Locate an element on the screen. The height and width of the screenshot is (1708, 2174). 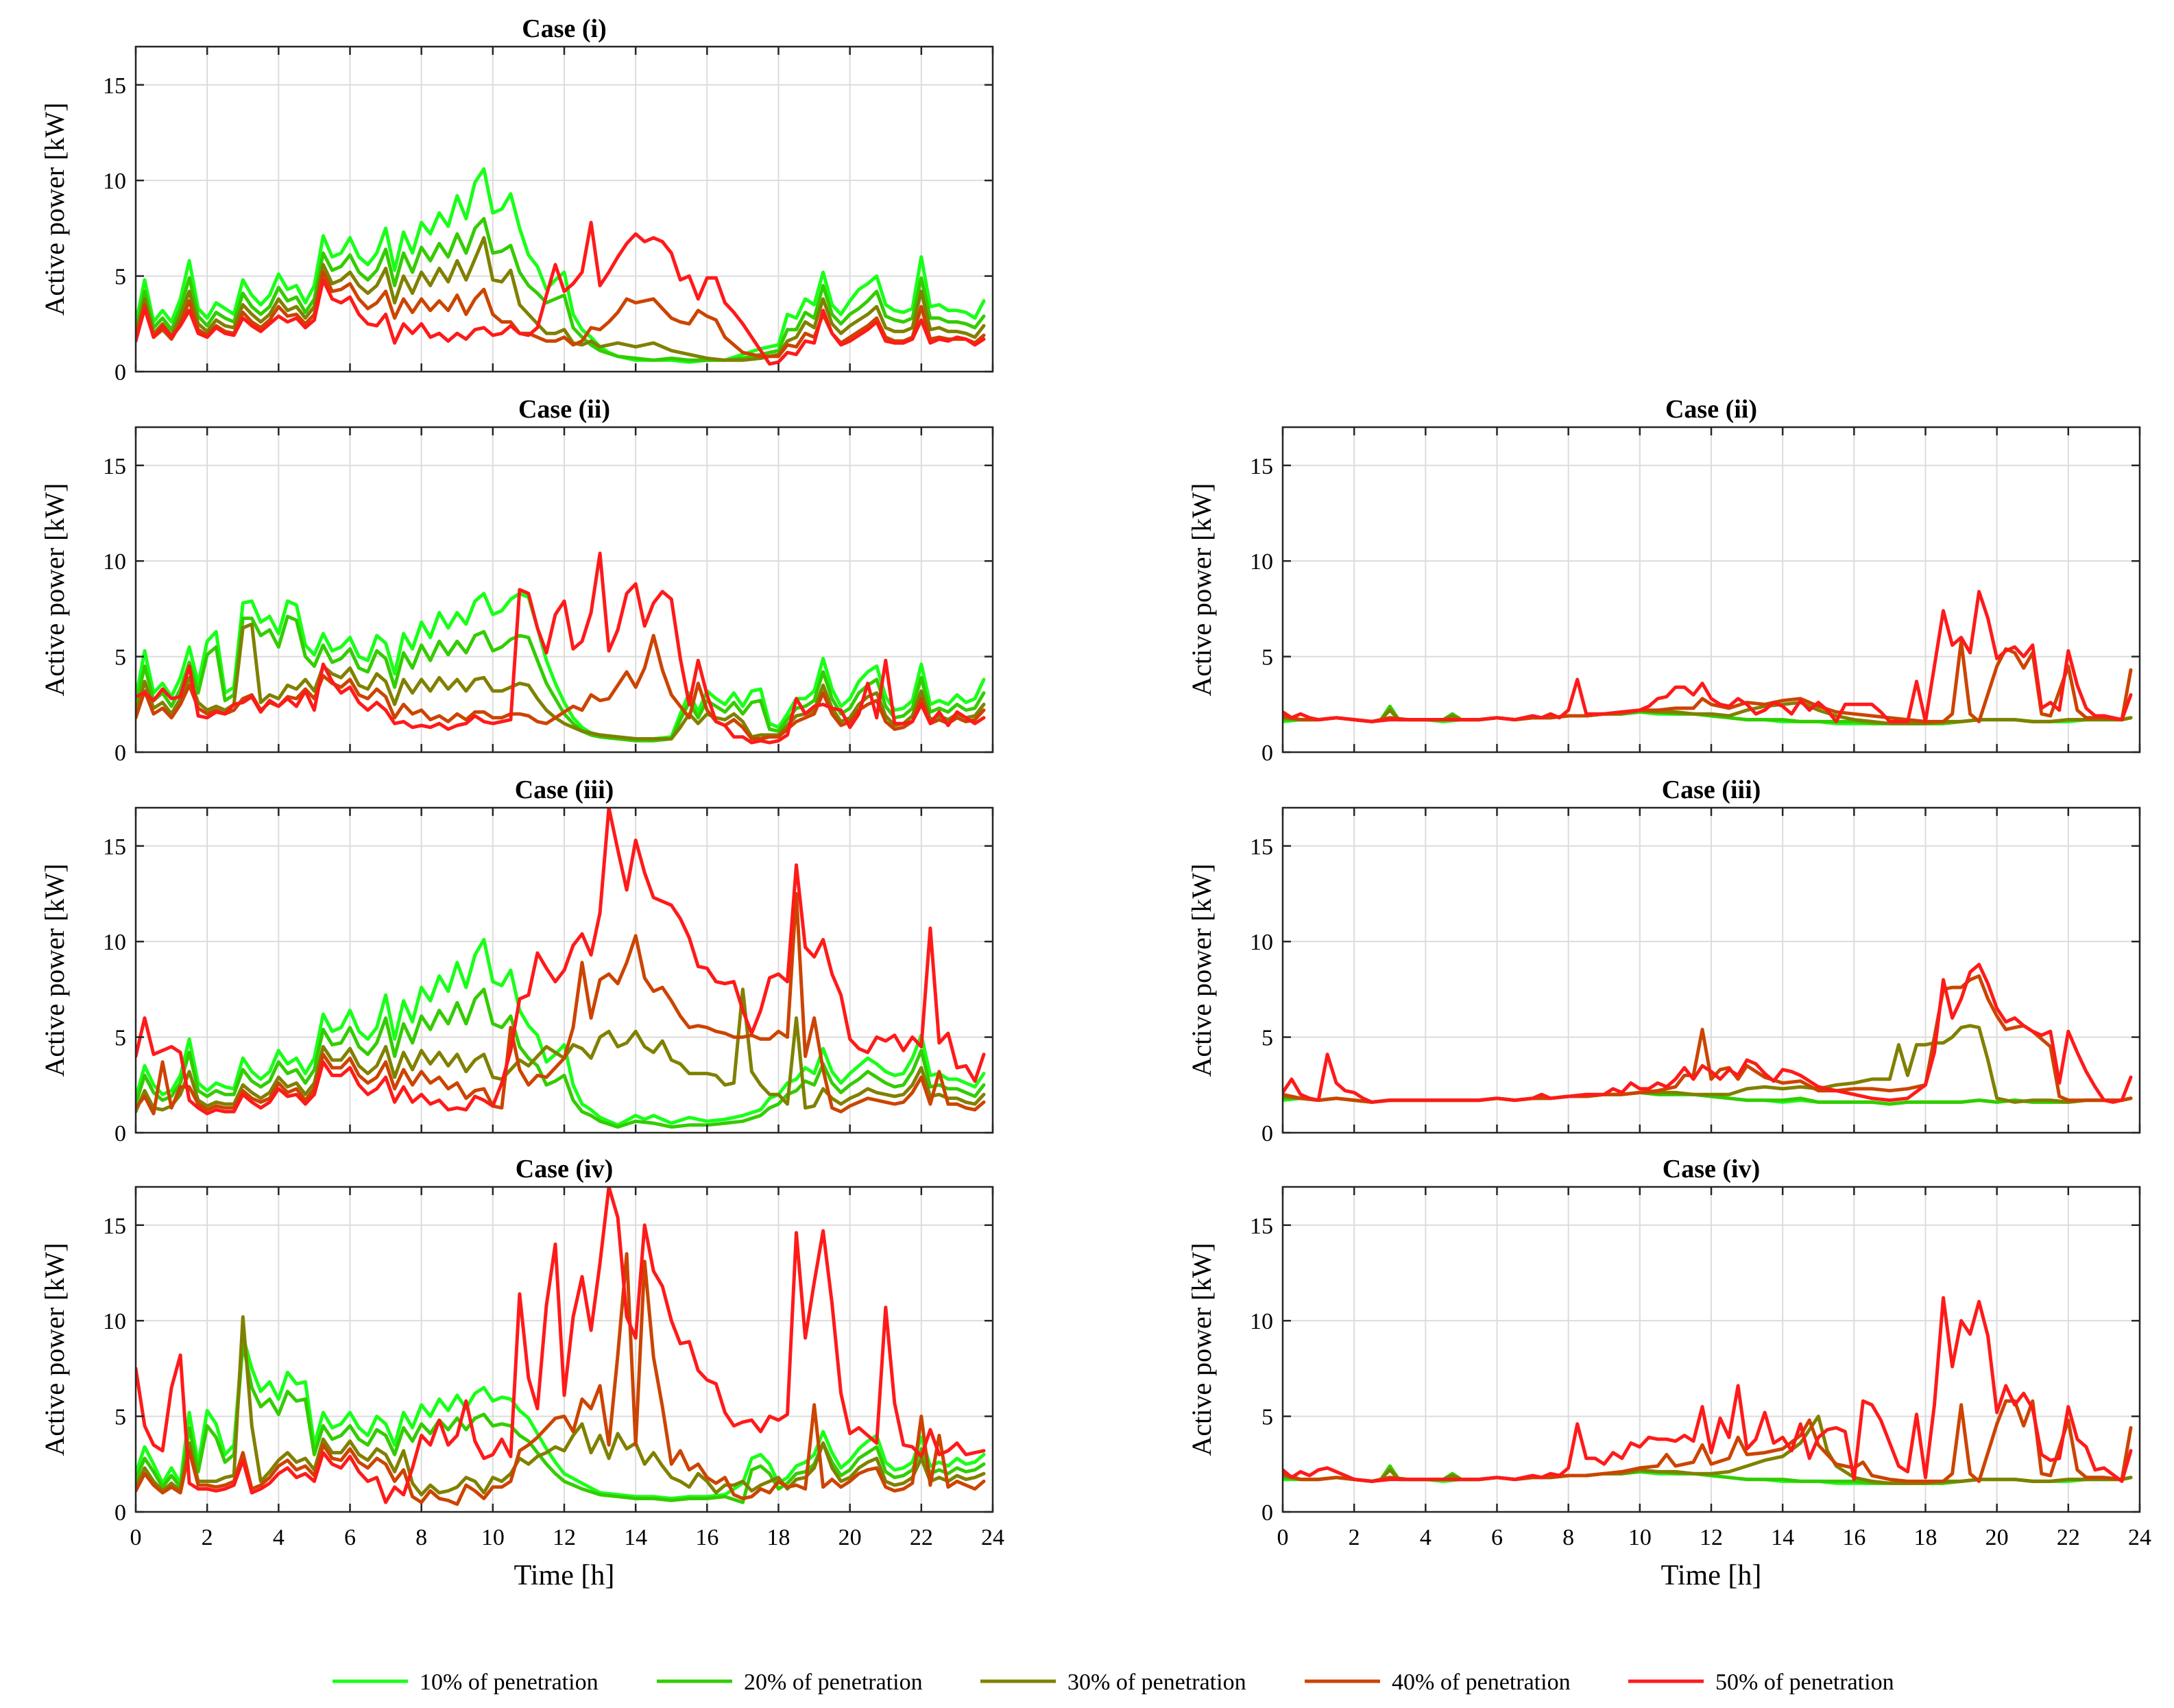
panel-title: Case (ii) is located at coordinates (1711, 410).